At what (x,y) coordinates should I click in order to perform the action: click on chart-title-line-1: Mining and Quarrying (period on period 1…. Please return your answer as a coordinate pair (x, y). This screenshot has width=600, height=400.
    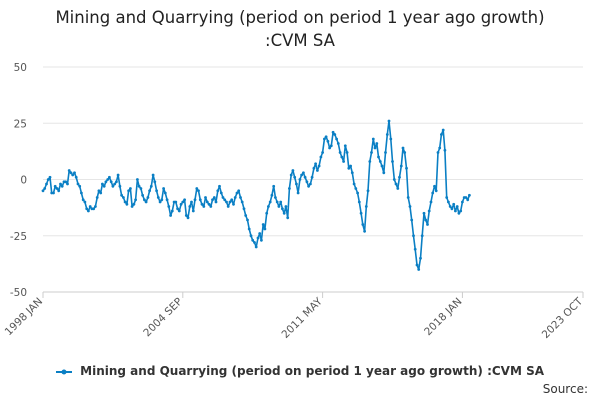
    Looking at the image, I should click on (300, 17).